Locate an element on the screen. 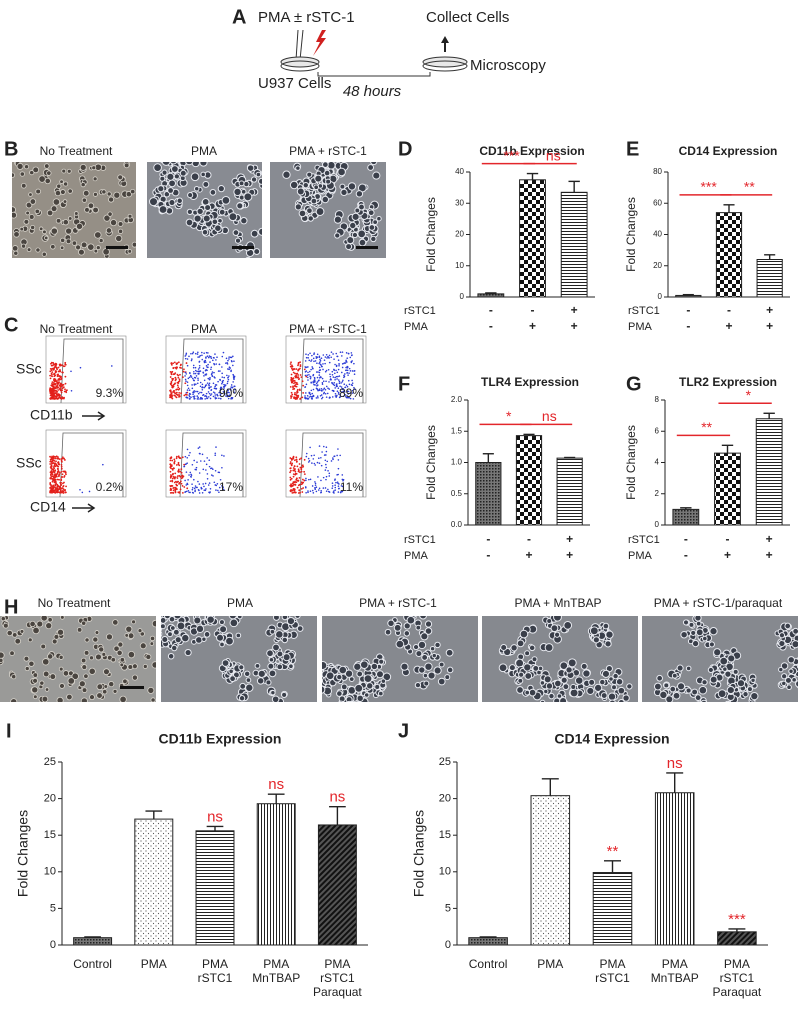  significance-label: ** is located at coordinates (613, 851).